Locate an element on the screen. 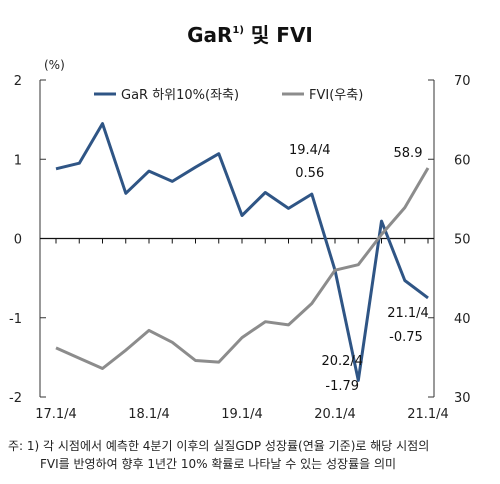  legend-gar-label: GaR 하위10%(좌축) is located at coordinates (180, 95).